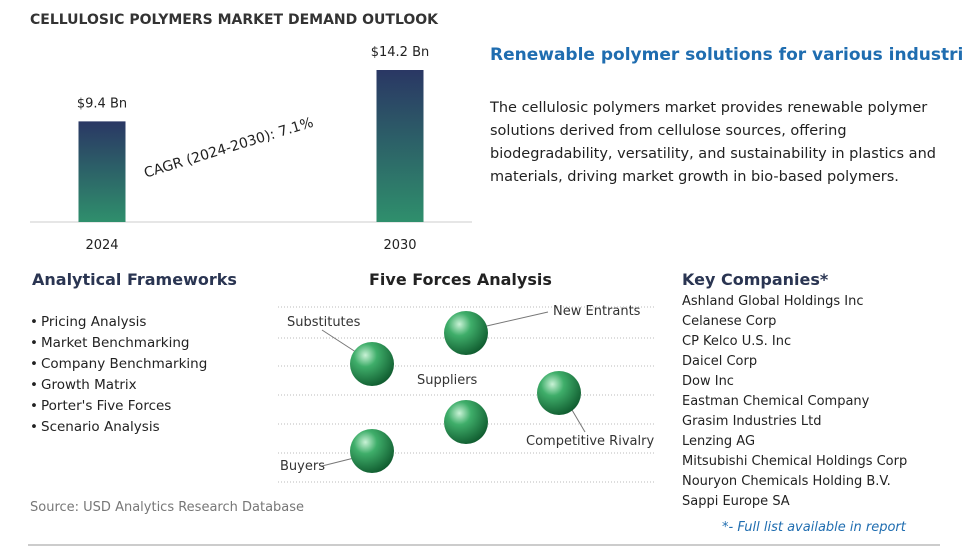 This screenshot has width=962, height=558. I want to click on company-item: Lenzing AG, so click(719, 441).